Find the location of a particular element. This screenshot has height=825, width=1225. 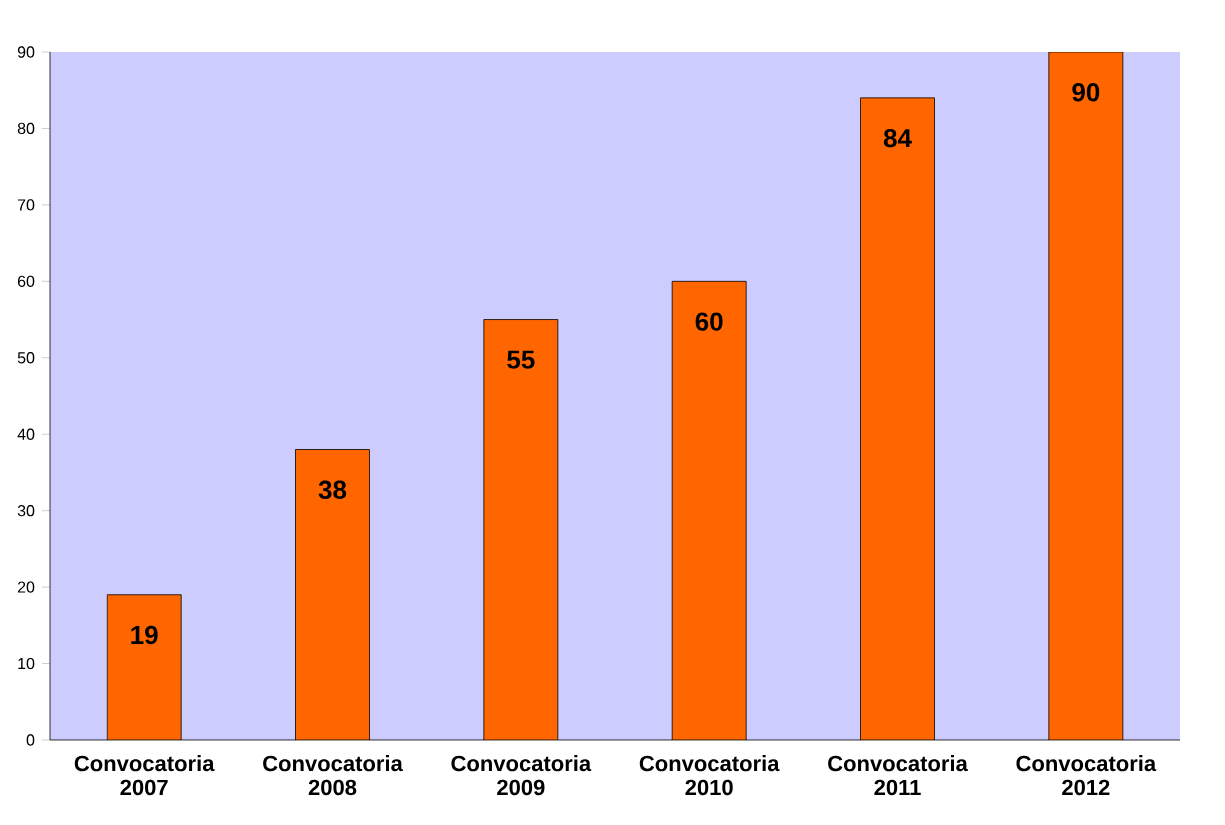

y-tick-label: 90 is located at coordinates (26, 52).